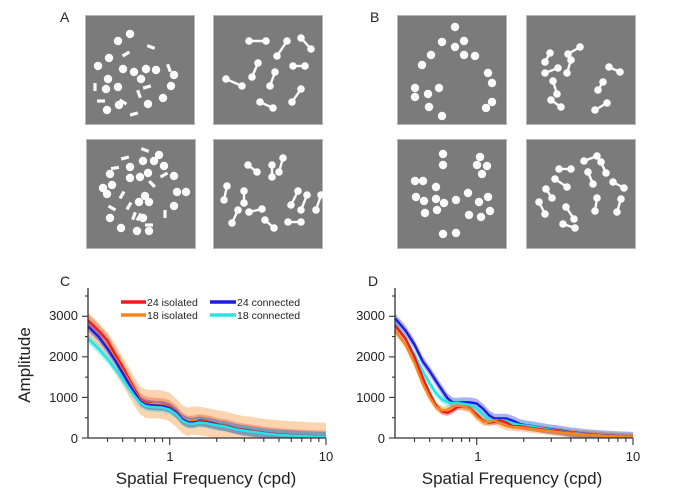  I want to click on legend-label-18-connected: 18 connected, so click(268, 316).